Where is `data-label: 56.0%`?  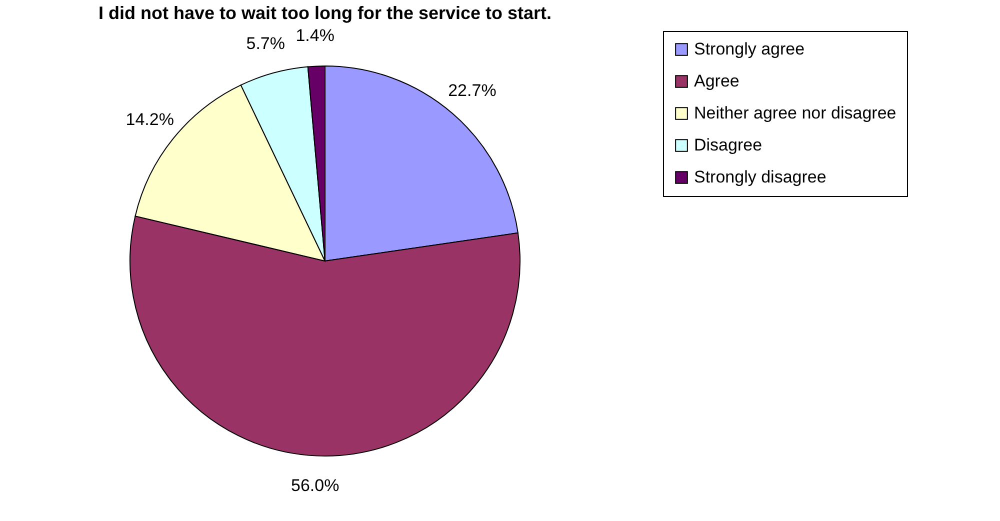
data-label: 56.0% is located at coordinates (315, 485).